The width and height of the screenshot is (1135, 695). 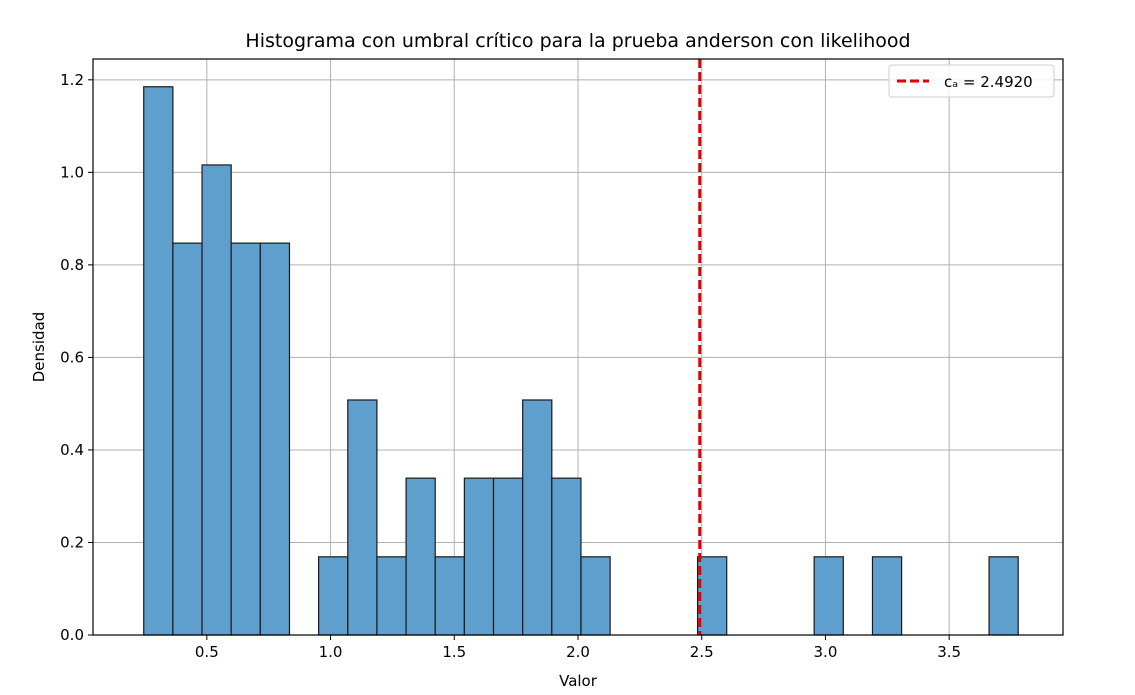 I want to click on legend-label: cₐ = 2.4920, so click(x=988, y=82).